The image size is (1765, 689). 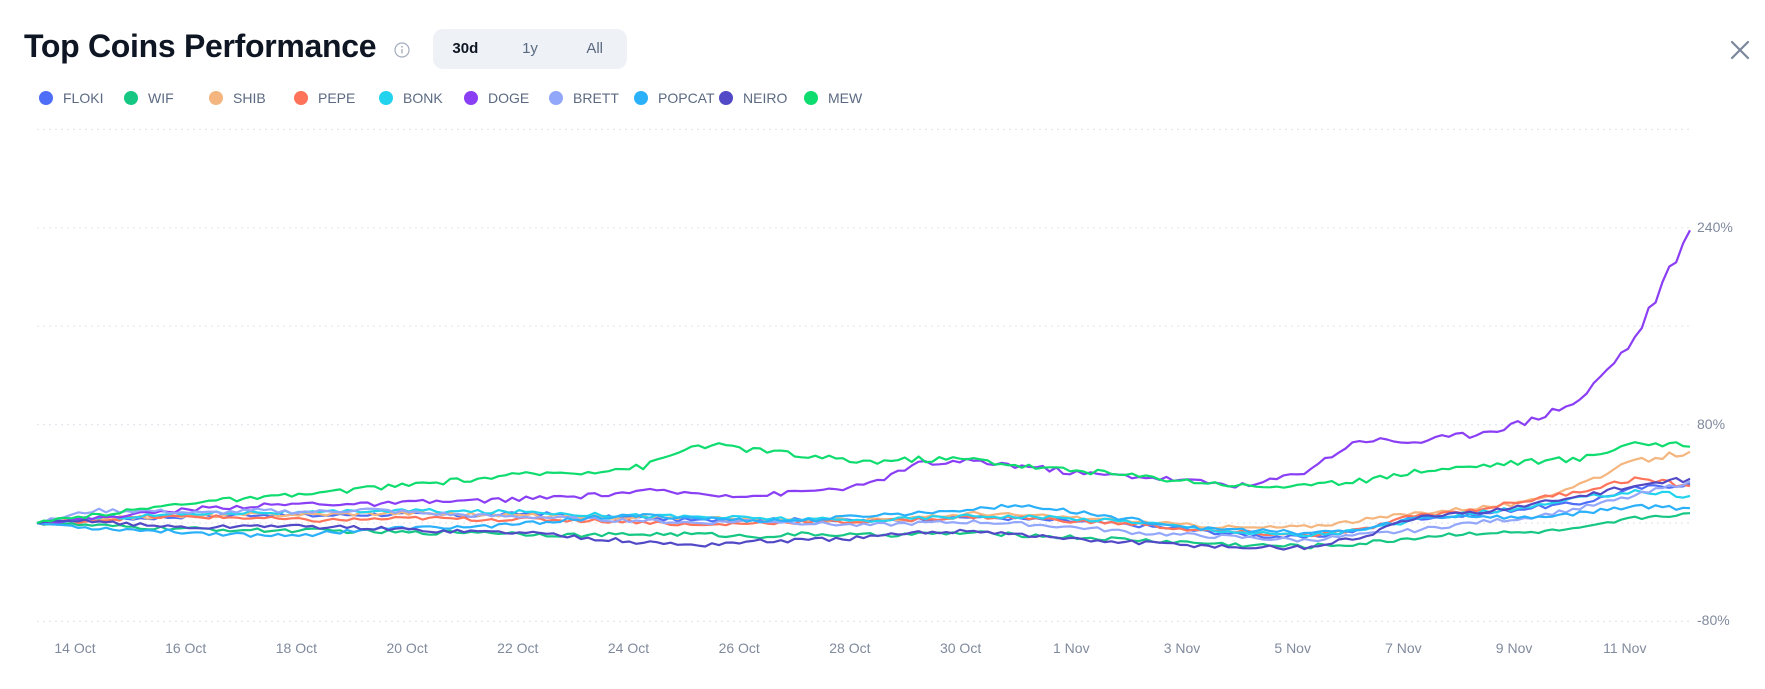 What do you see at coordinates (1713, 620) in the screenshot?
I see `y-axis-label: -80%` at bounding box center [1713, 620].